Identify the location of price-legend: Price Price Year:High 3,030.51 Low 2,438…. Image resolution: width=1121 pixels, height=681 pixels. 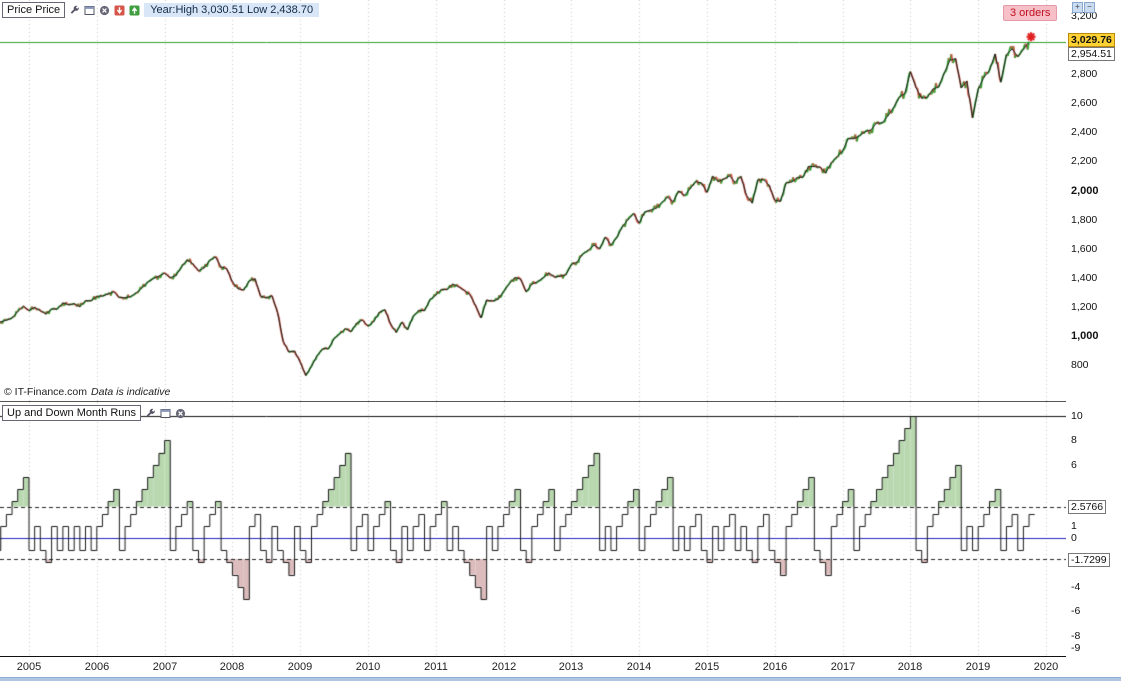
(161, 10).